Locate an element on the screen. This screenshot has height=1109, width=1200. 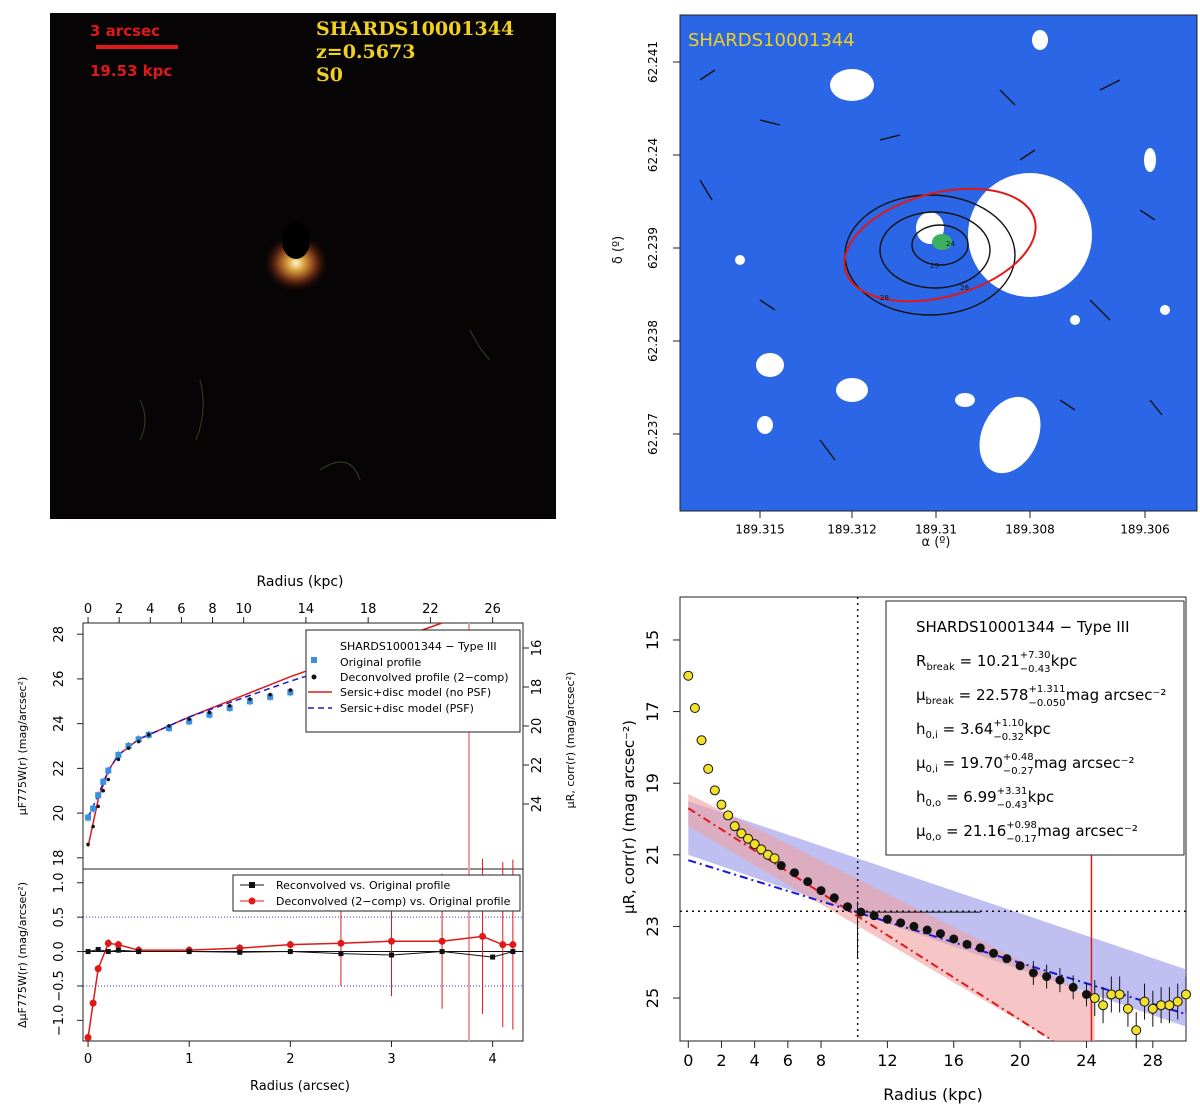
profile-left-tick-label: 24 is located at coordinates (59, 723).